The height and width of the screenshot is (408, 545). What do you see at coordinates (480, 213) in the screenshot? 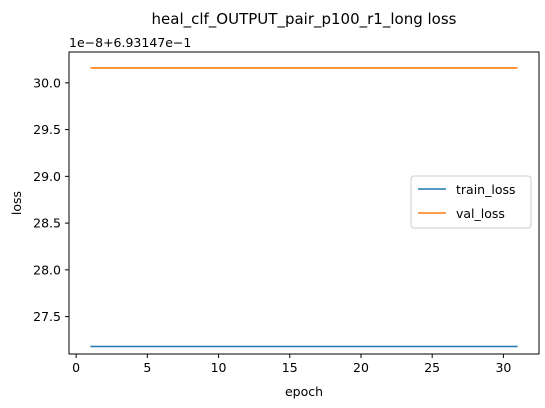
I see `legend-label-val-loss: val_loss` at bounding box center [480, 213].